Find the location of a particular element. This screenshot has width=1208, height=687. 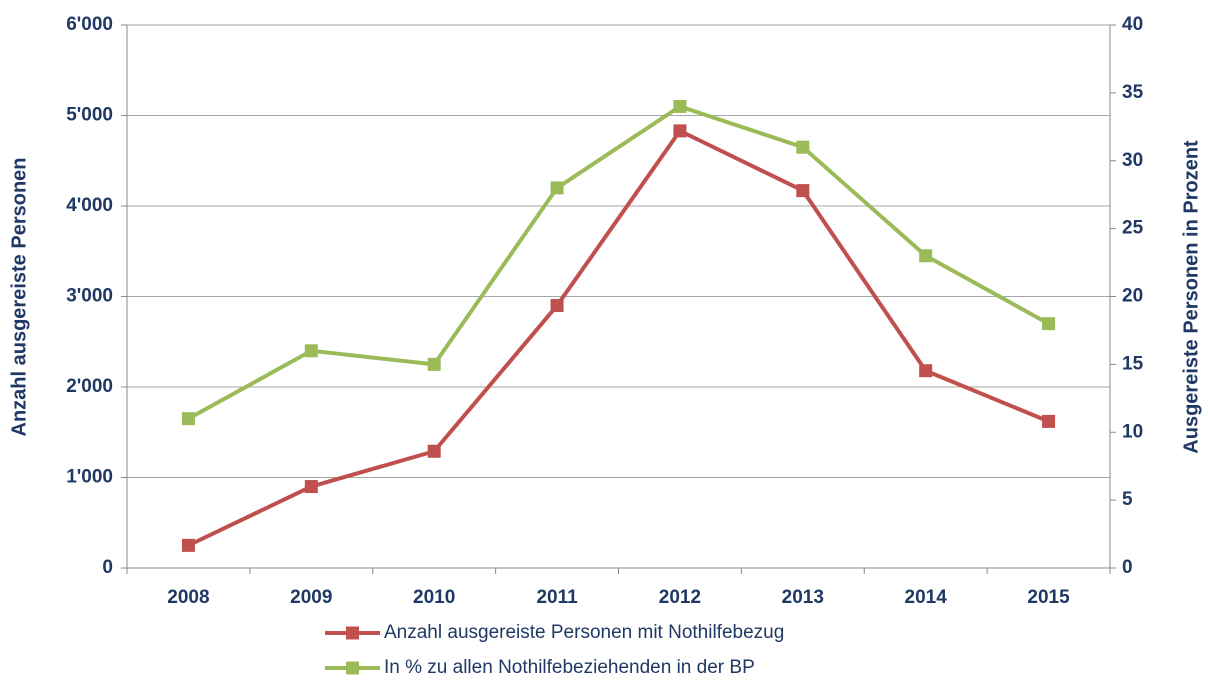

y-axis-title: Anzahl ausgereiste Personen is located at coordinates (19, 297).